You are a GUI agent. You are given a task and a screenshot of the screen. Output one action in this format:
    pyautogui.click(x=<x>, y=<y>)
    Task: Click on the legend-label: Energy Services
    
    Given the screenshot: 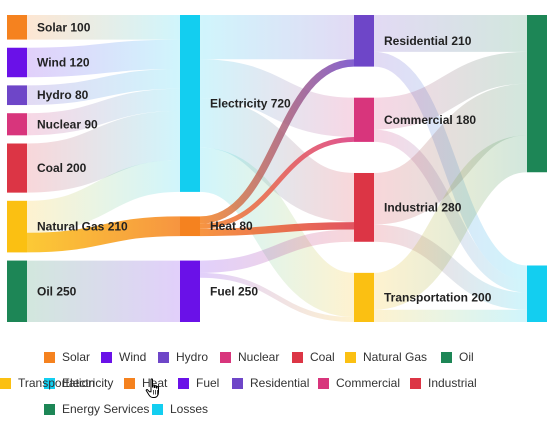 What is the action you would take?
    pyautogui.click(x=106, y=409)
    